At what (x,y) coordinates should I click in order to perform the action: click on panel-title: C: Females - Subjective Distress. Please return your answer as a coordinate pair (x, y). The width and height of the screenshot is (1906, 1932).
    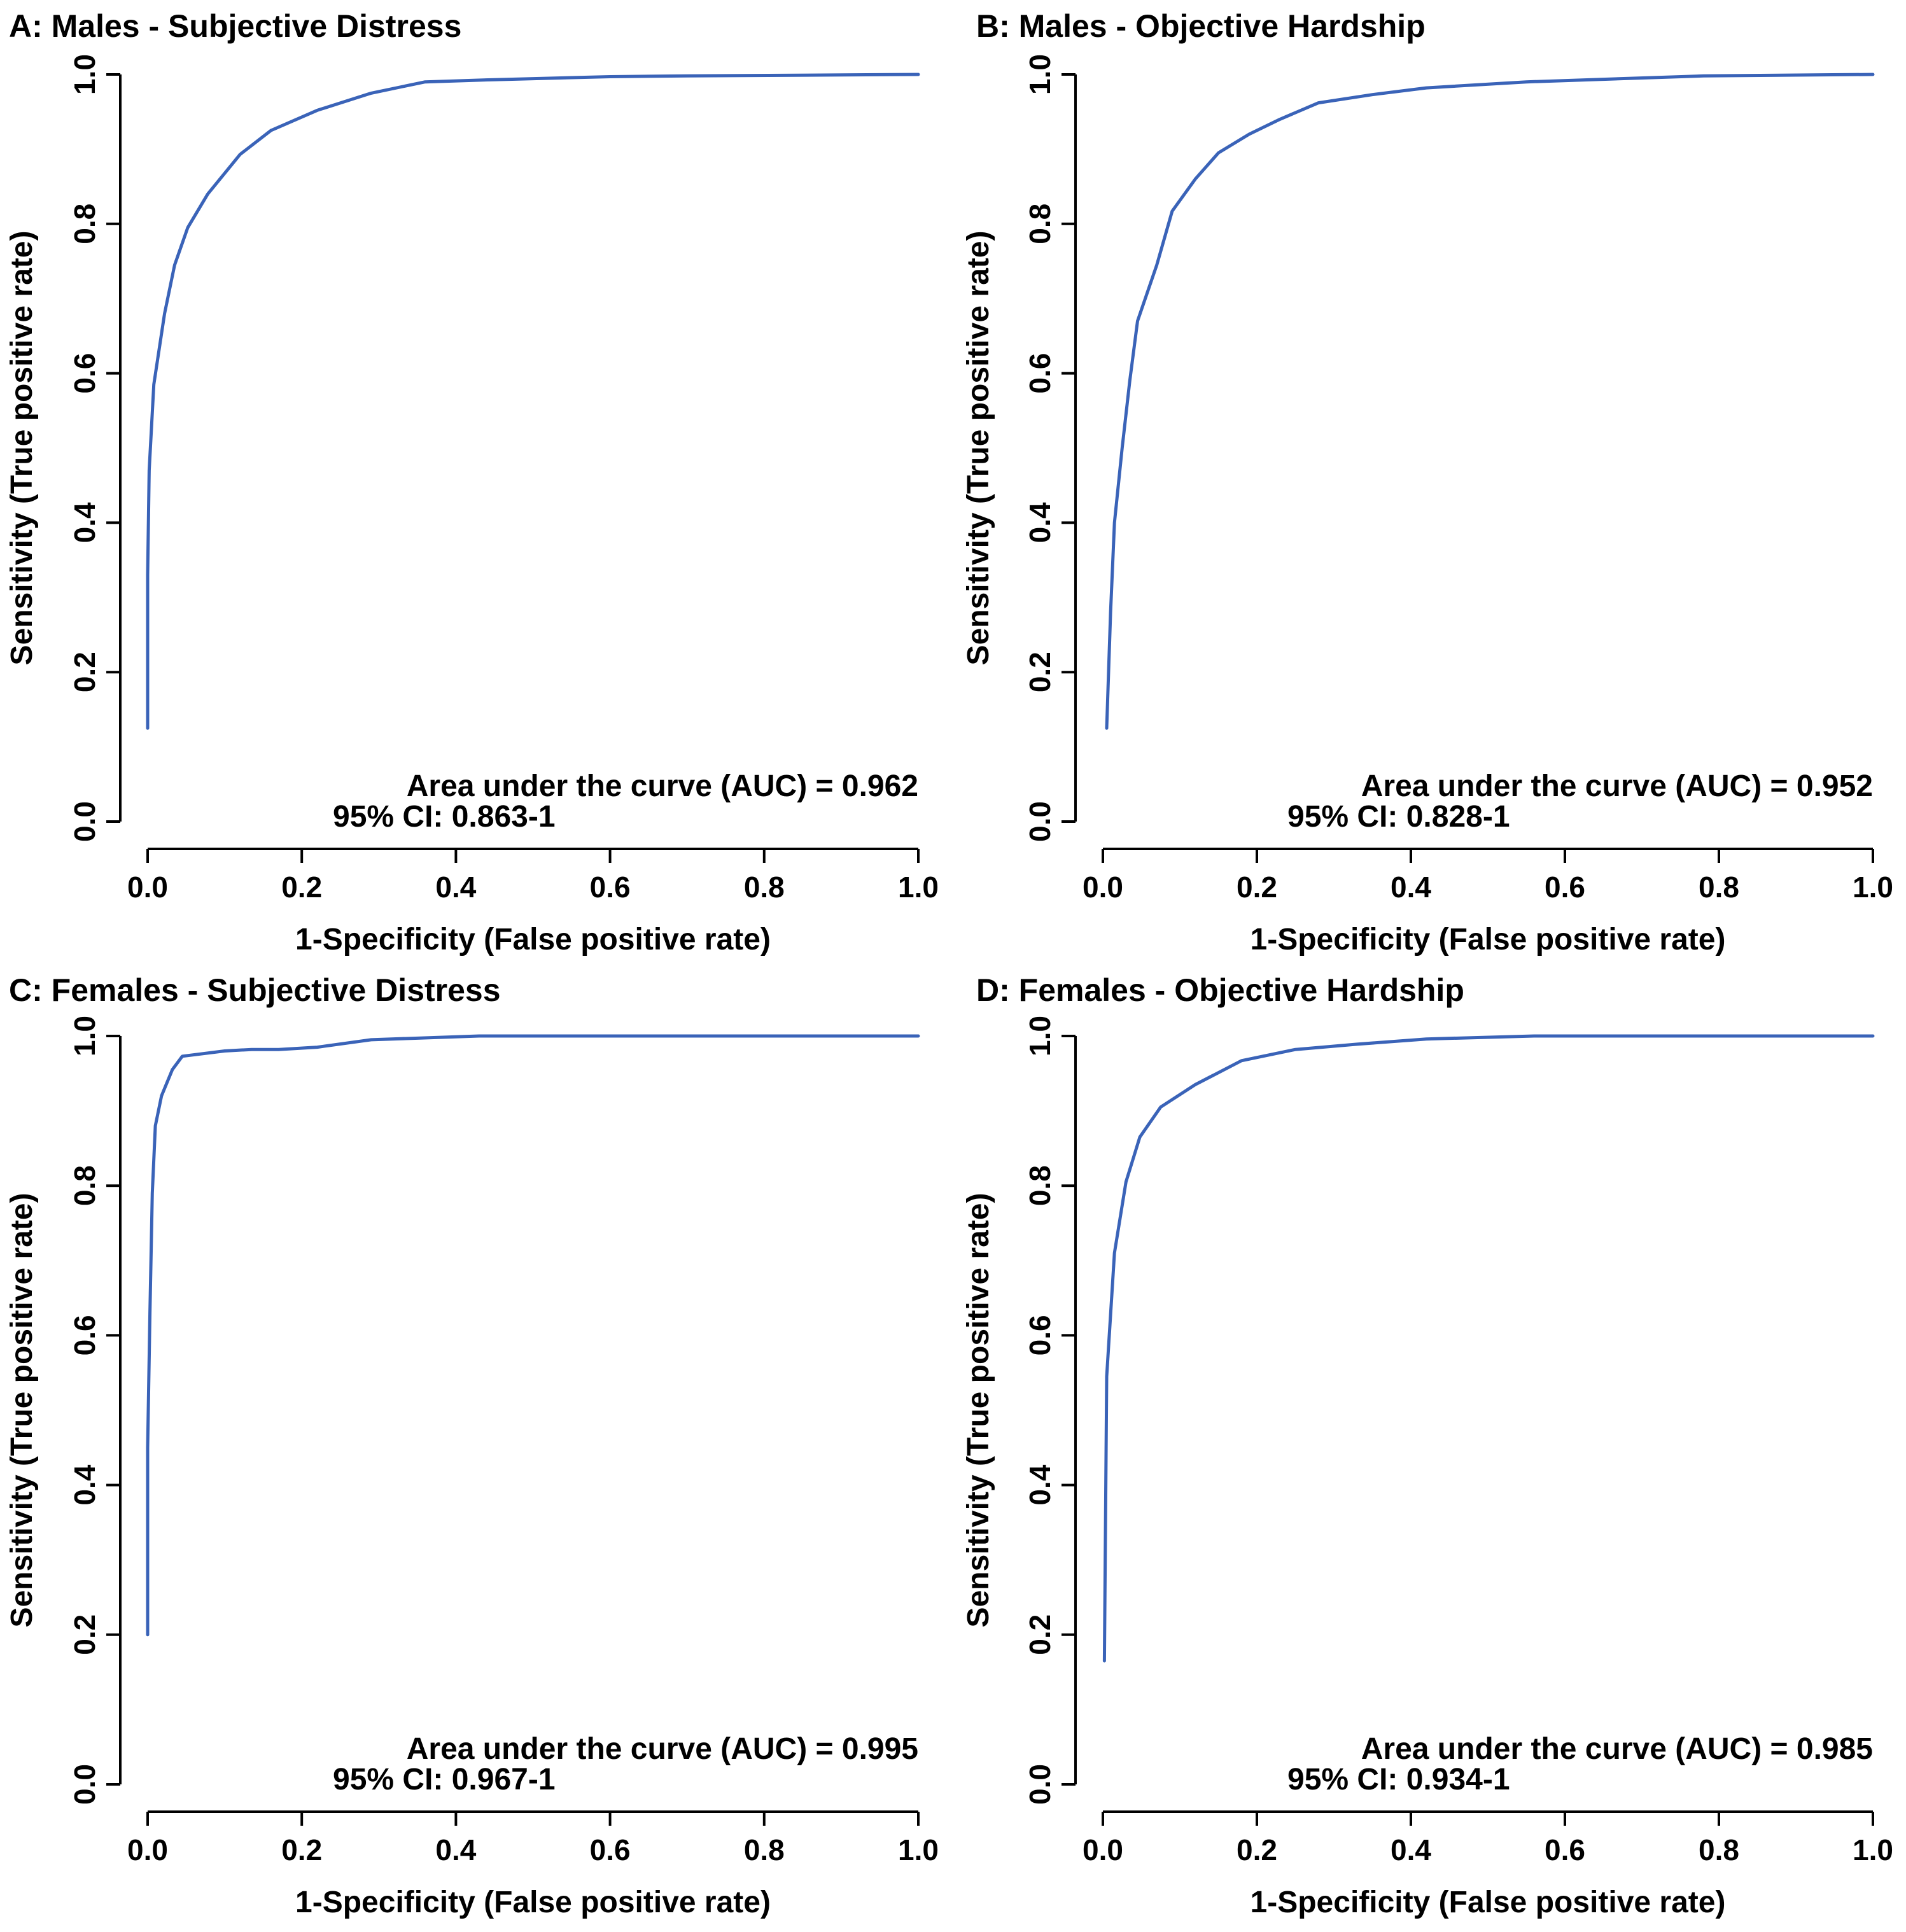
    Looking at the image, I should click on (255, 990).